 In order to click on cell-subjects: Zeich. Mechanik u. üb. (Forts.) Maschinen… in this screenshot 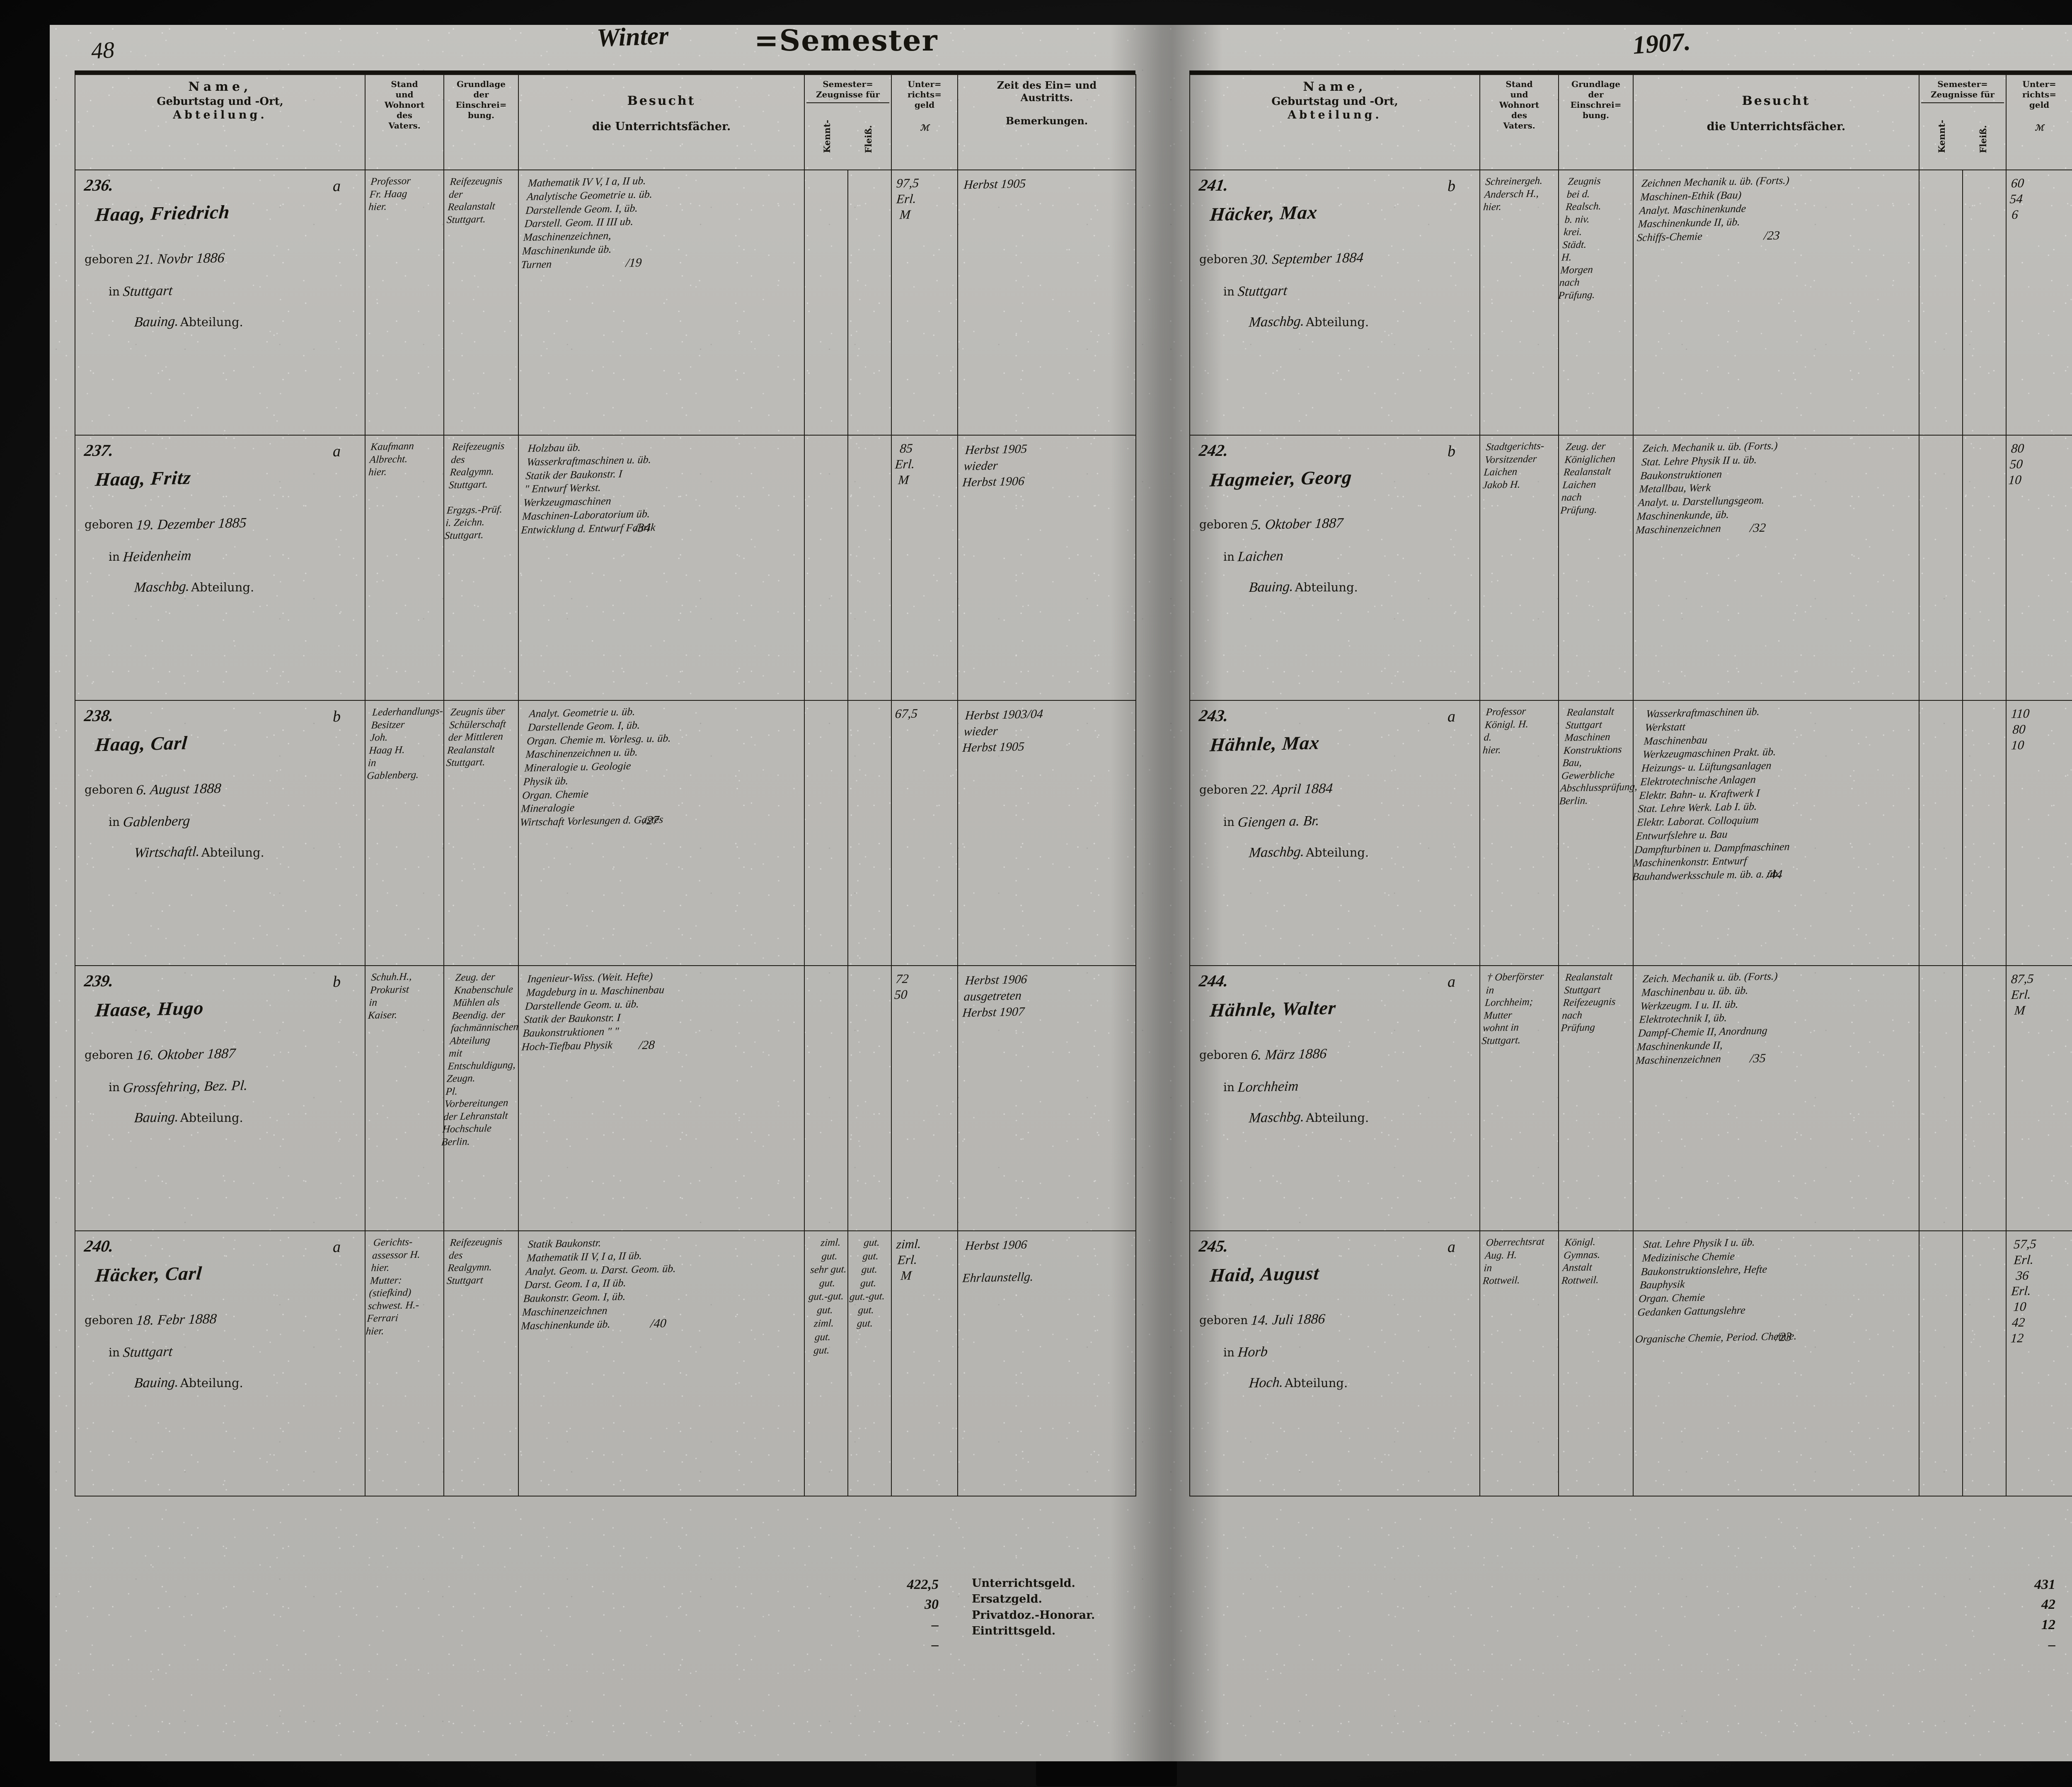, I will do `click(1776, 1098)`.